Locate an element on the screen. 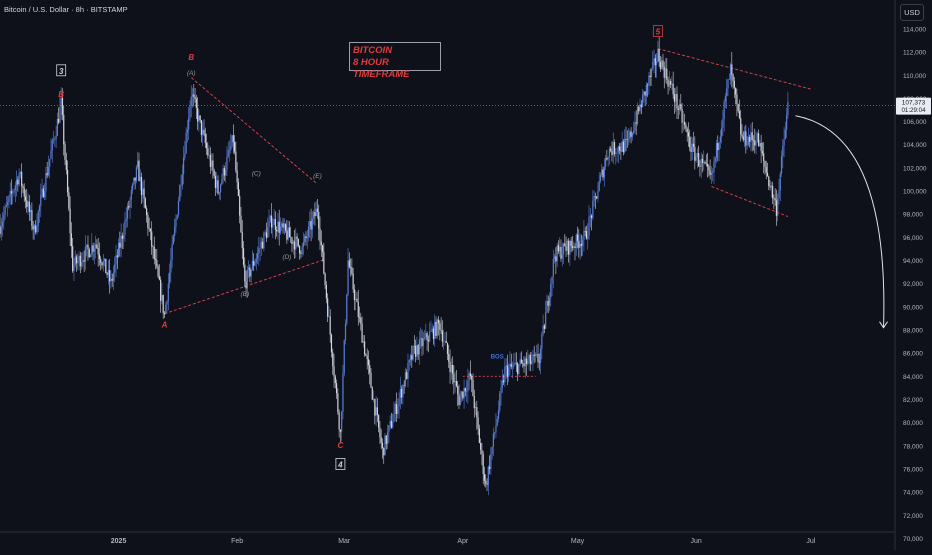 Image resolution: width=932 pixels, height=555 pixels. currency-button: USD is located at coordinates (912, 12).